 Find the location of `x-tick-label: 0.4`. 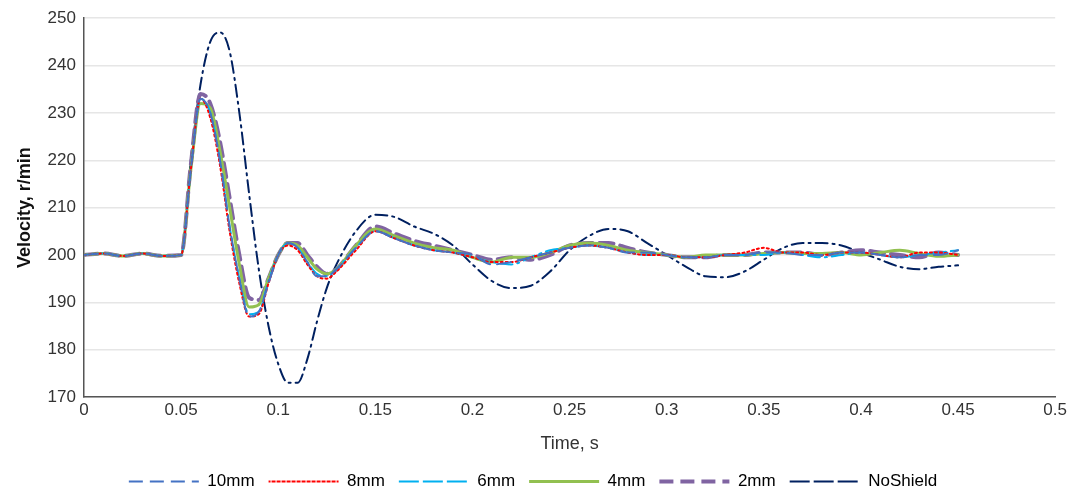

x-tick-label: 0.4 is located at coordinates (861, 409).